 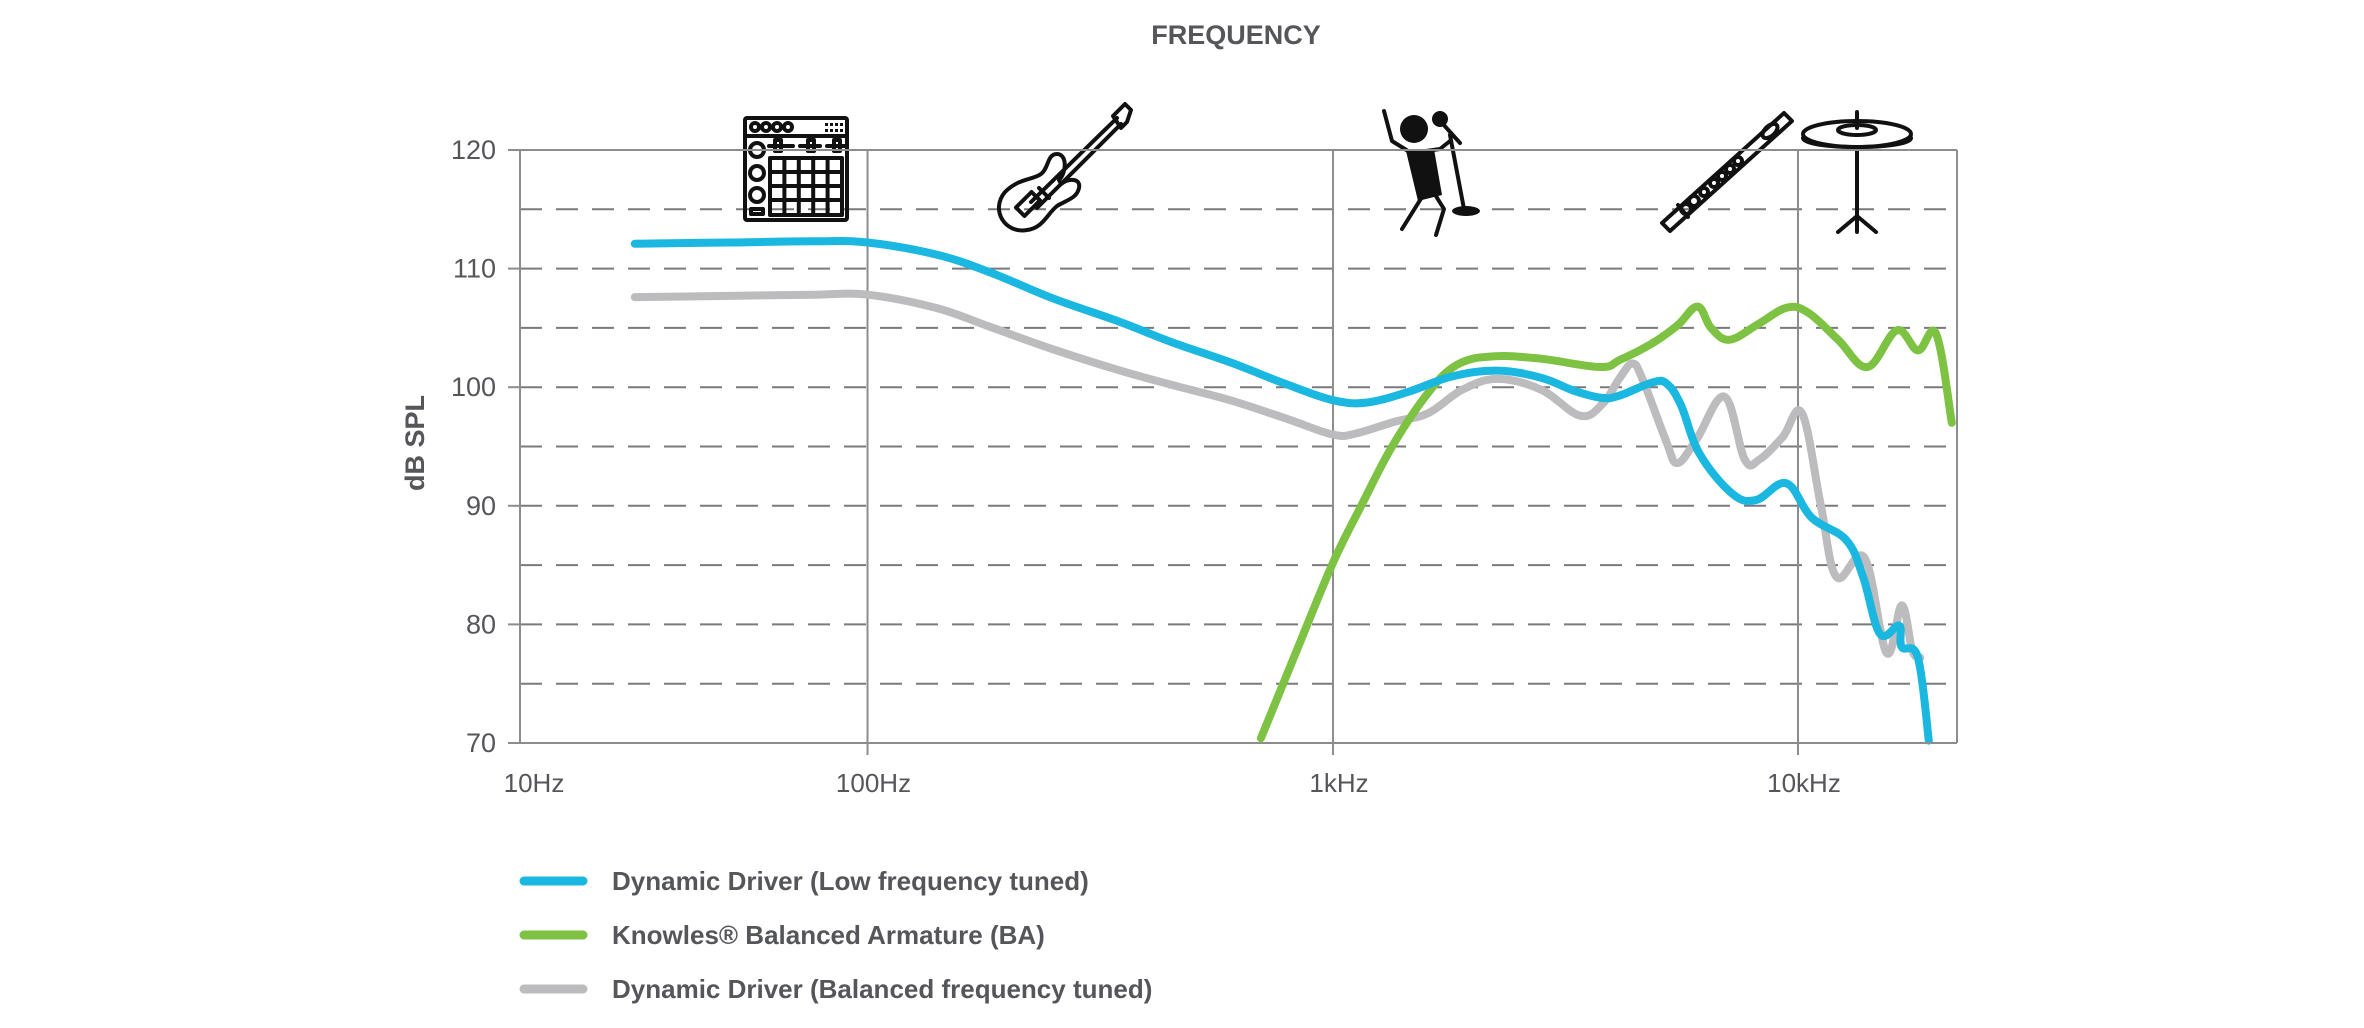 I want to click on y-tick-label: 70, so click(x=481, y=743).